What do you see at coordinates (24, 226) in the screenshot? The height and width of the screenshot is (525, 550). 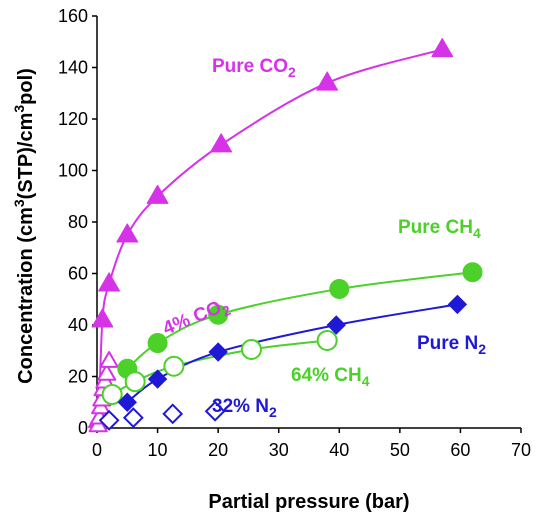 I see `y-axis-title: Concentration (cm3(STP)/cm3pol)` at bounding box center [24, 226].